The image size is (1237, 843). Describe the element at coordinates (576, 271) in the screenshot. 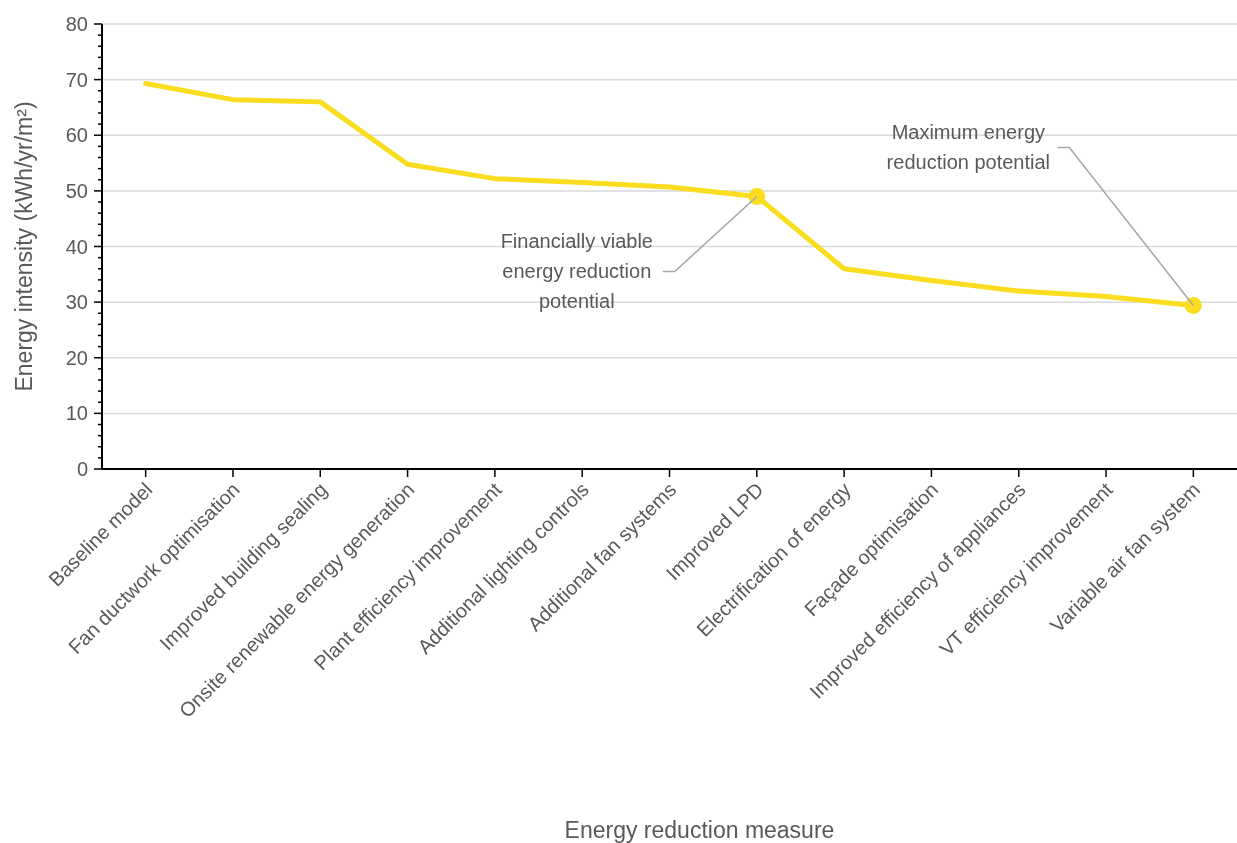

I see `annotation: Financially viable energy reduction potential` at that location.